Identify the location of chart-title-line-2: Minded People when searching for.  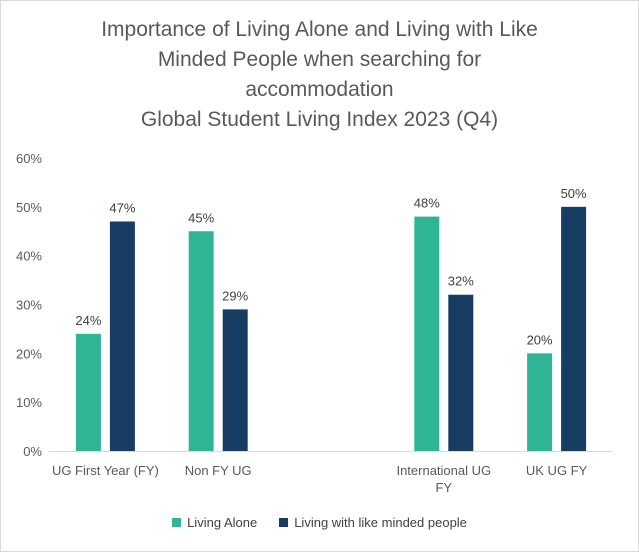
(319, 59).